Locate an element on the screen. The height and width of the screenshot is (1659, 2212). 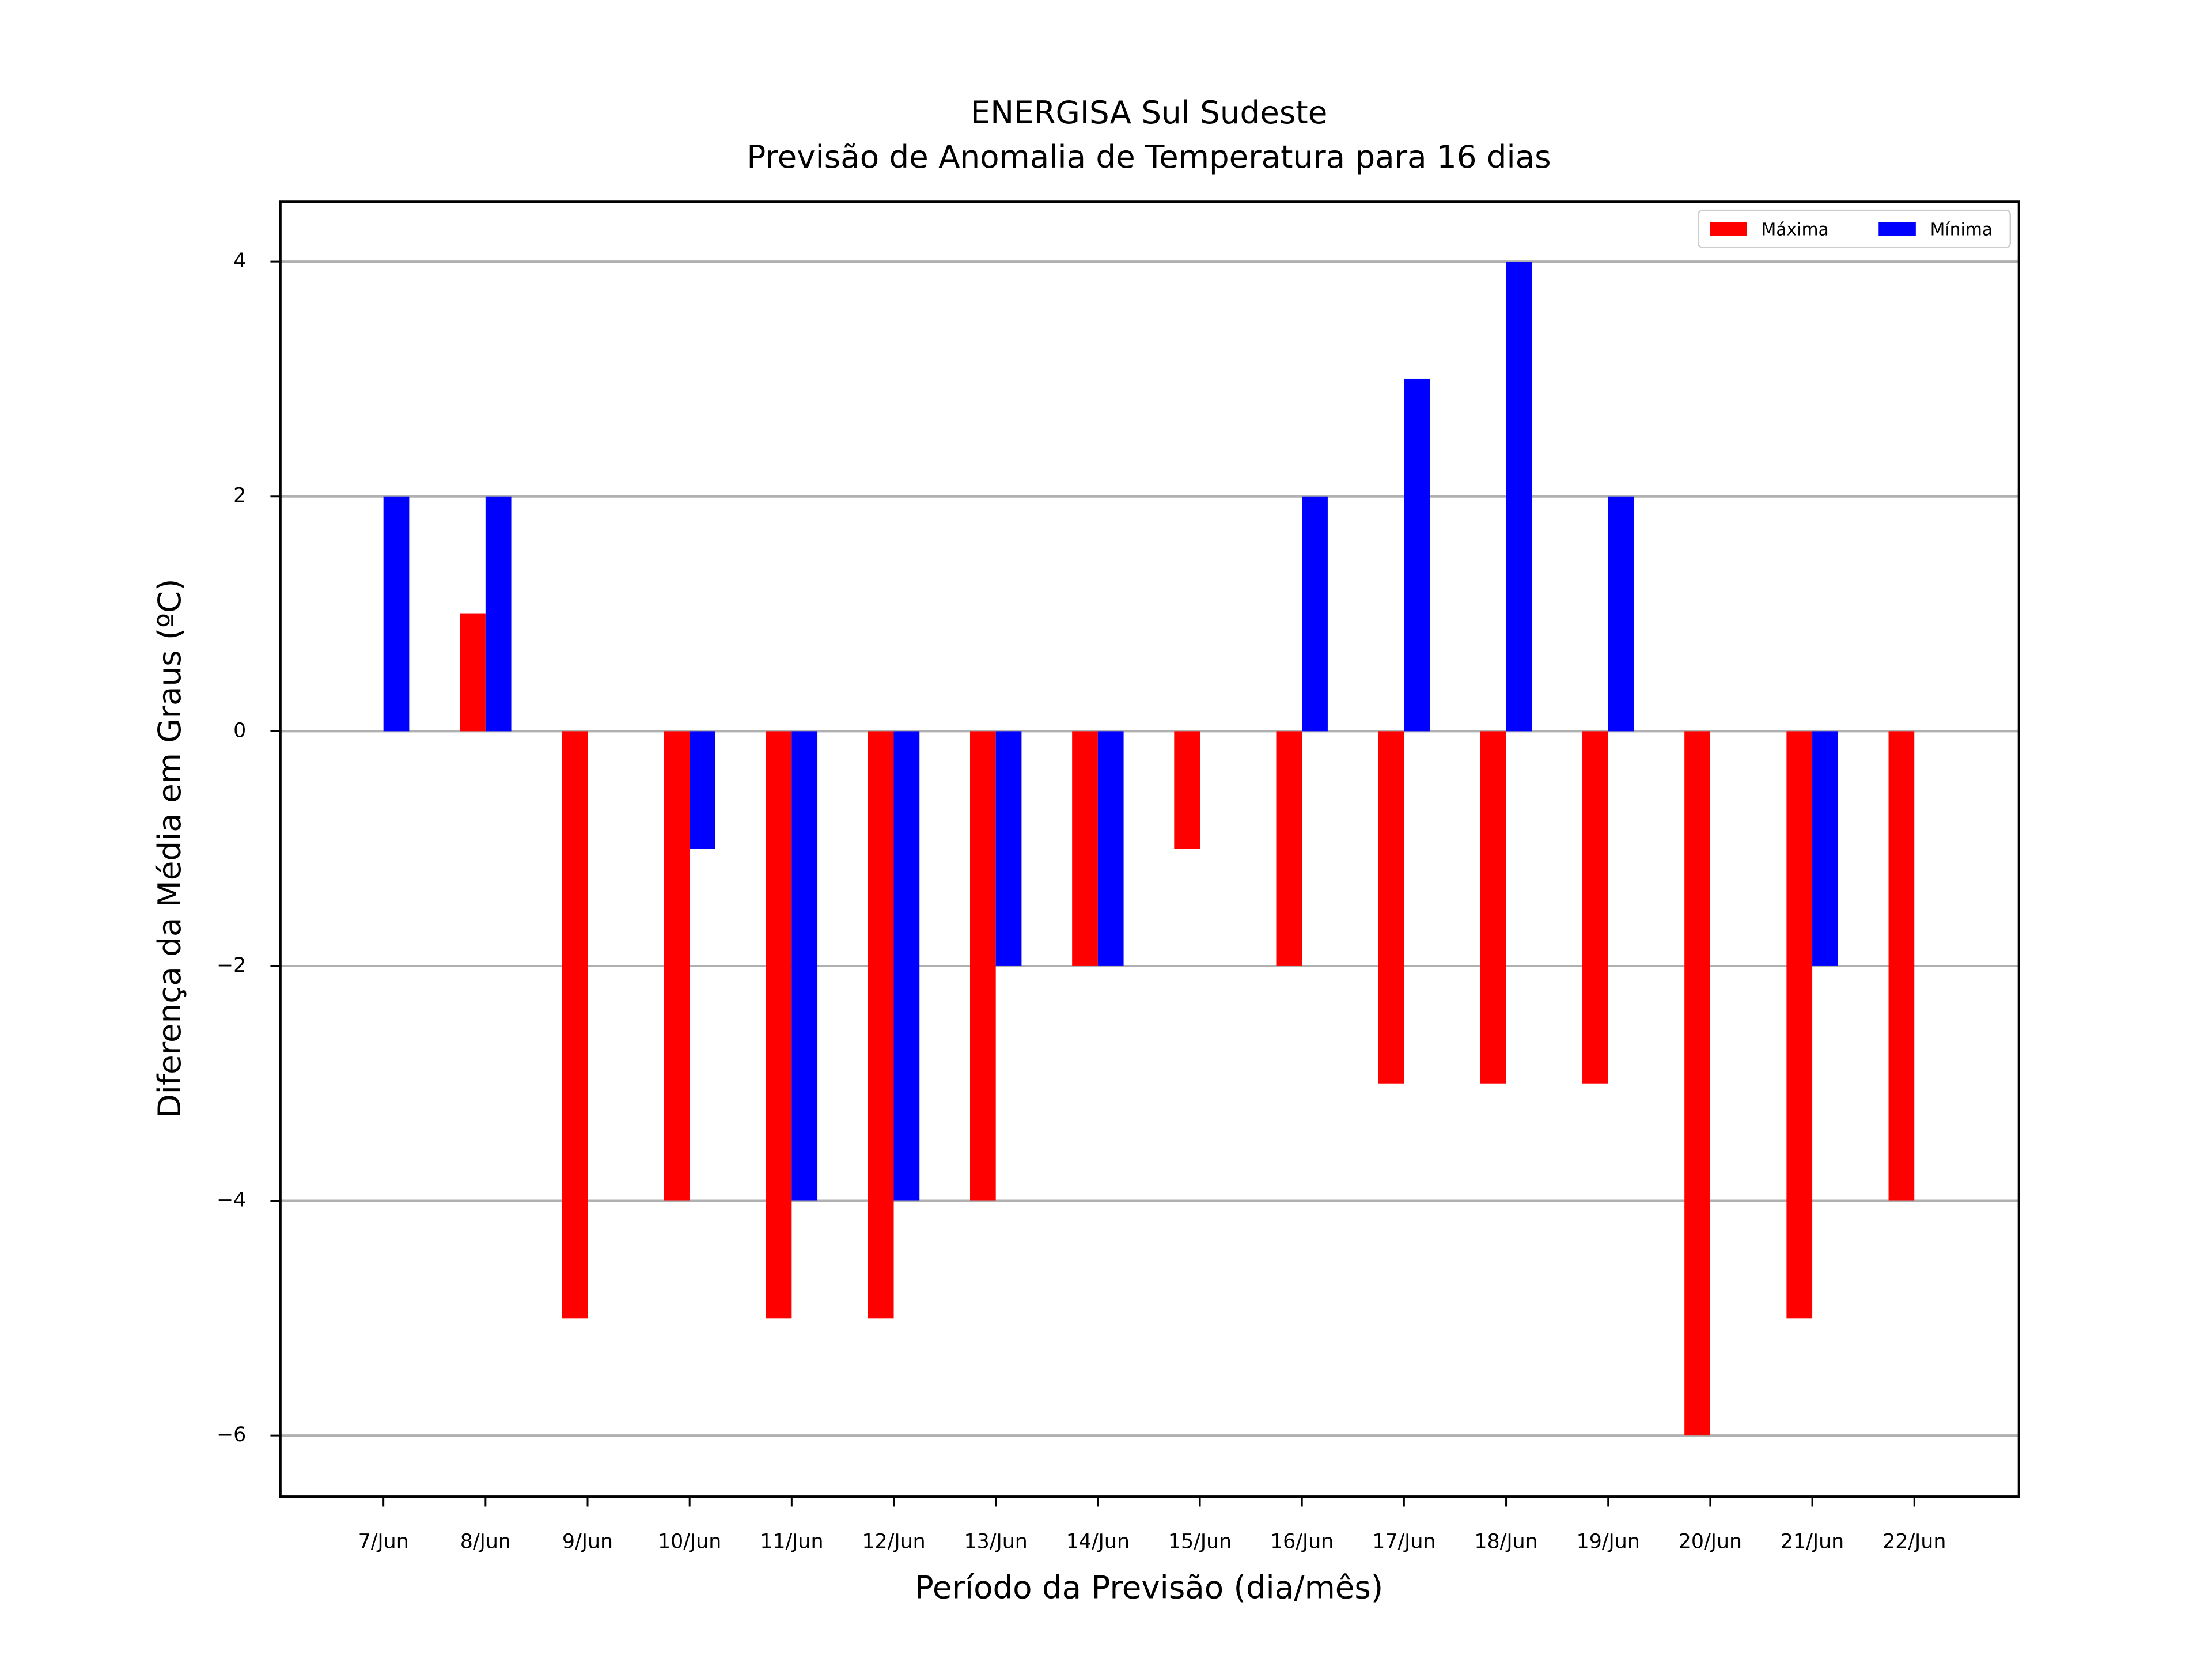
x-tick-label: 15/Jun is located at coordinates (1200, 1542).